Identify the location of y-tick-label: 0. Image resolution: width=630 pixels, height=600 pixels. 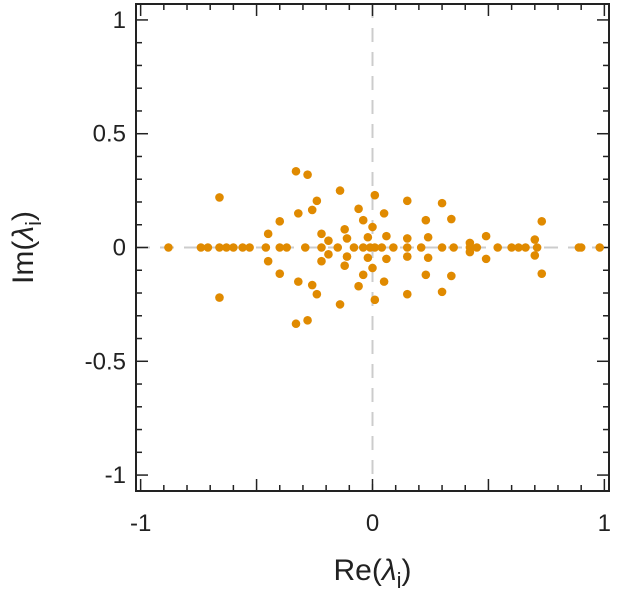
(119, 248).